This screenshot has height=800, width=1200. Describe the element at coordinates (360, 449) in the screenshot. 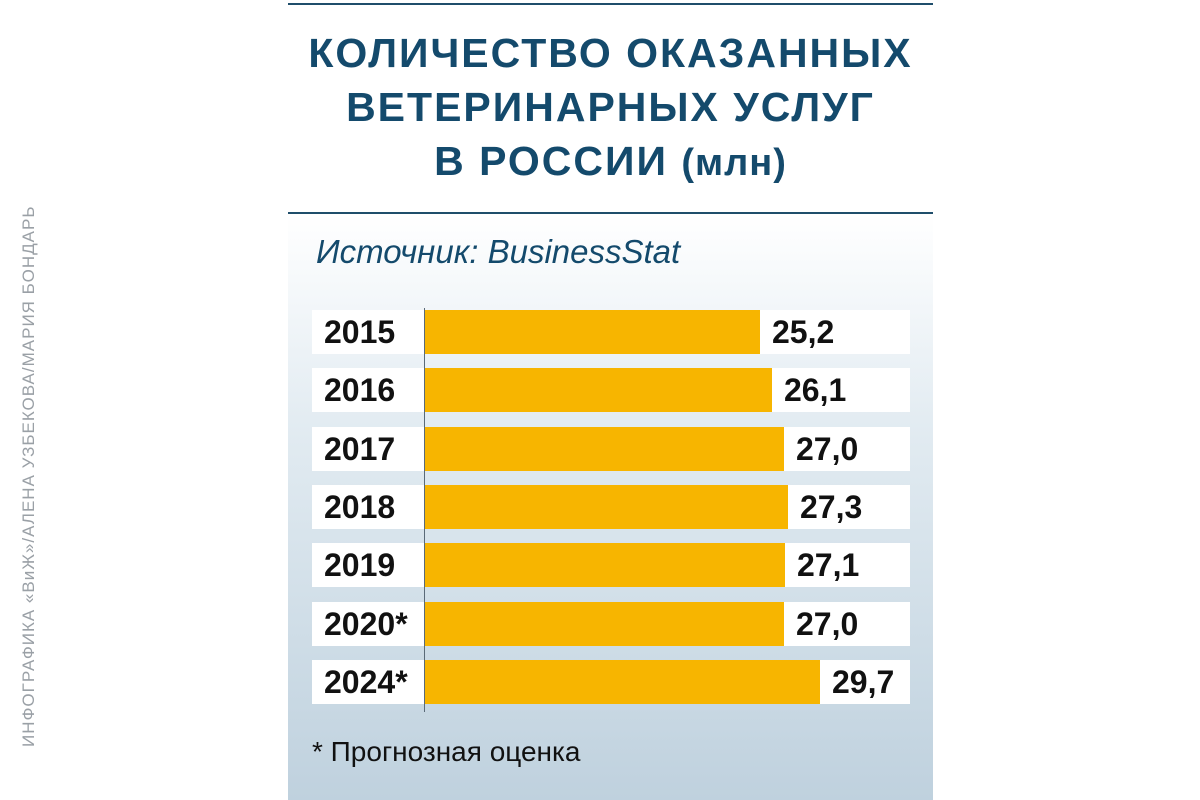

I see `category-label: 2017` at that location.